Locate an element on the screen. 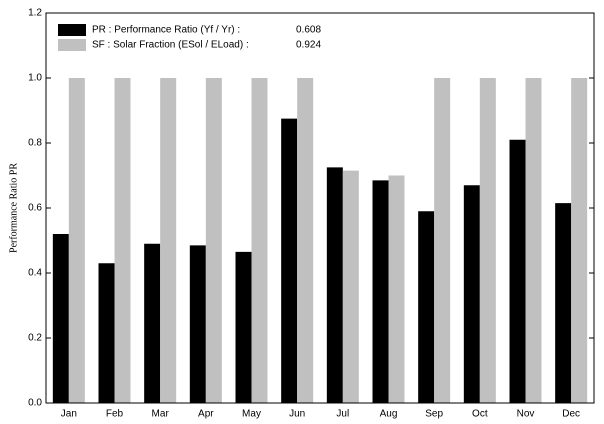 The image size is (604, 424). x-tick-label: Jun is located at coordinates (297, 414).